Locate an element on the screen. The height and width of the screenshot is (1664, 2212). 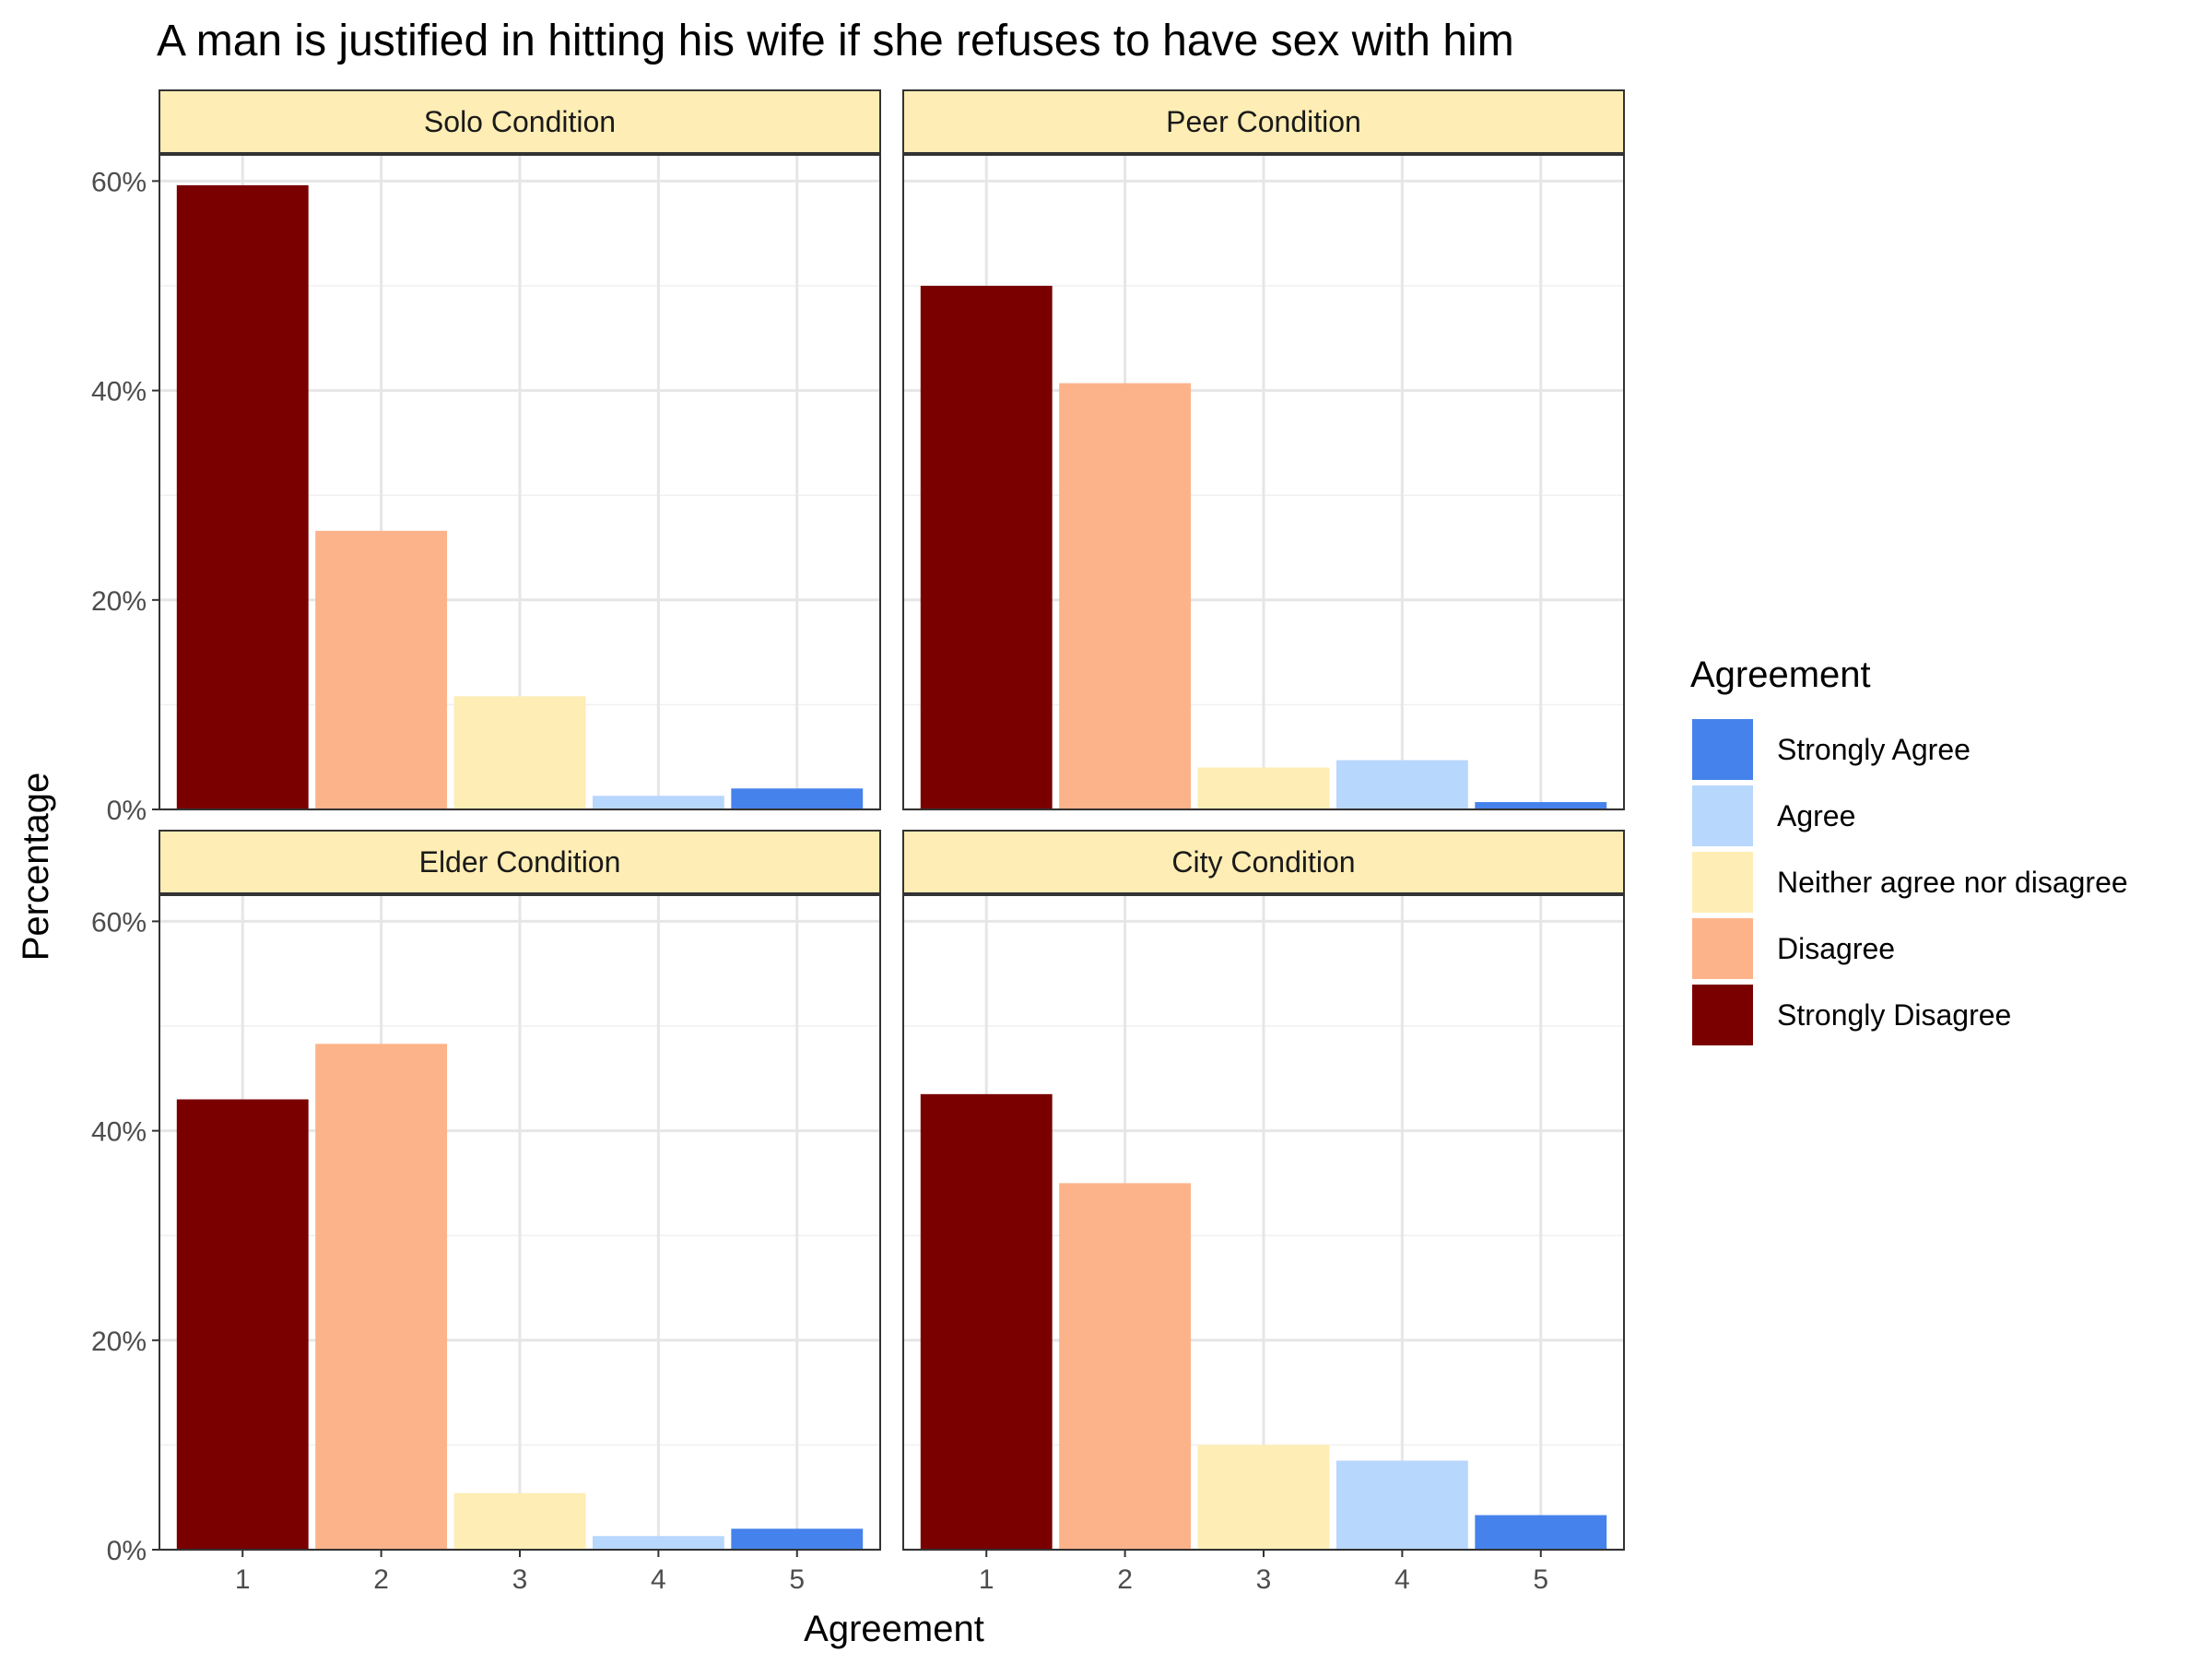
facet-strip-label: City Condition is located at coordinates (1263, 862).